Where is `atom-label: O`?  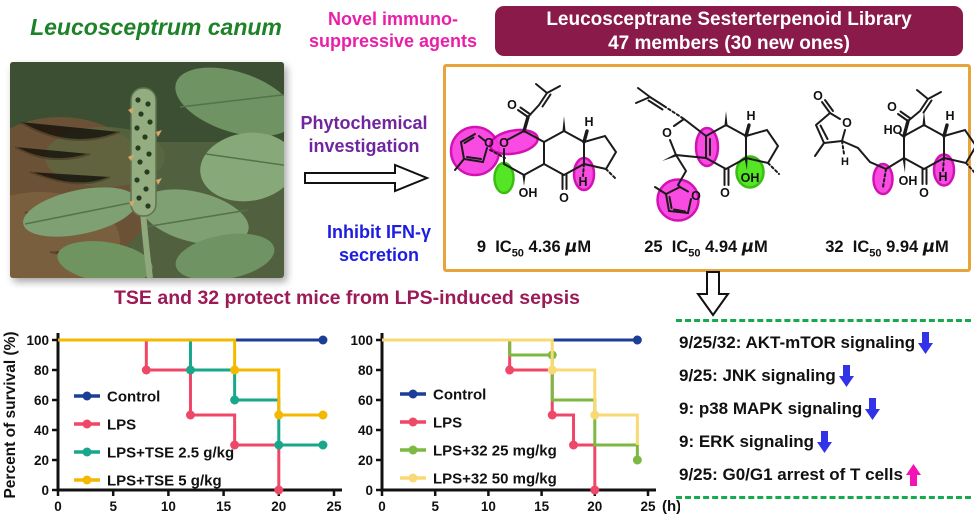 atom-label: O is located at coordinates (489, 143).